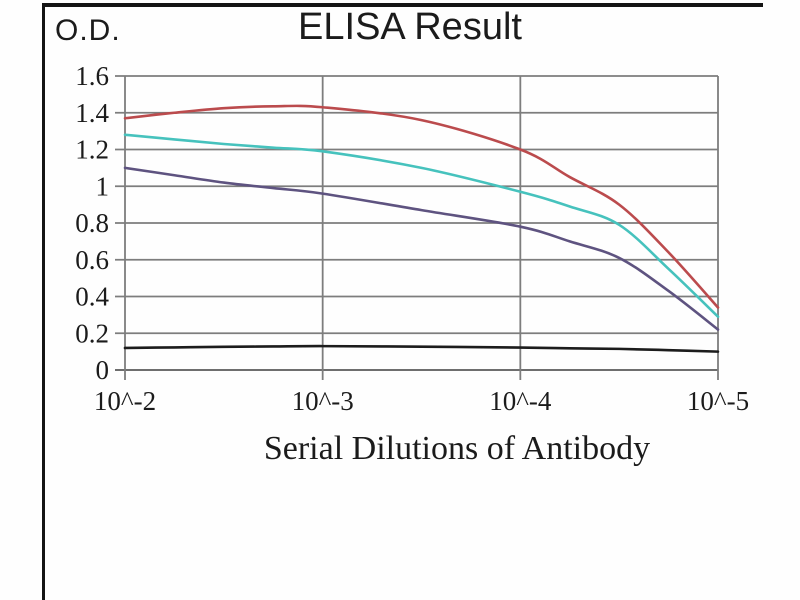 This screenshot has height=600, width=800. What do you see at coordinates (92, 333) in the screenshot?
I see `svg-text: 0.2` at bounding box center [92, 333].